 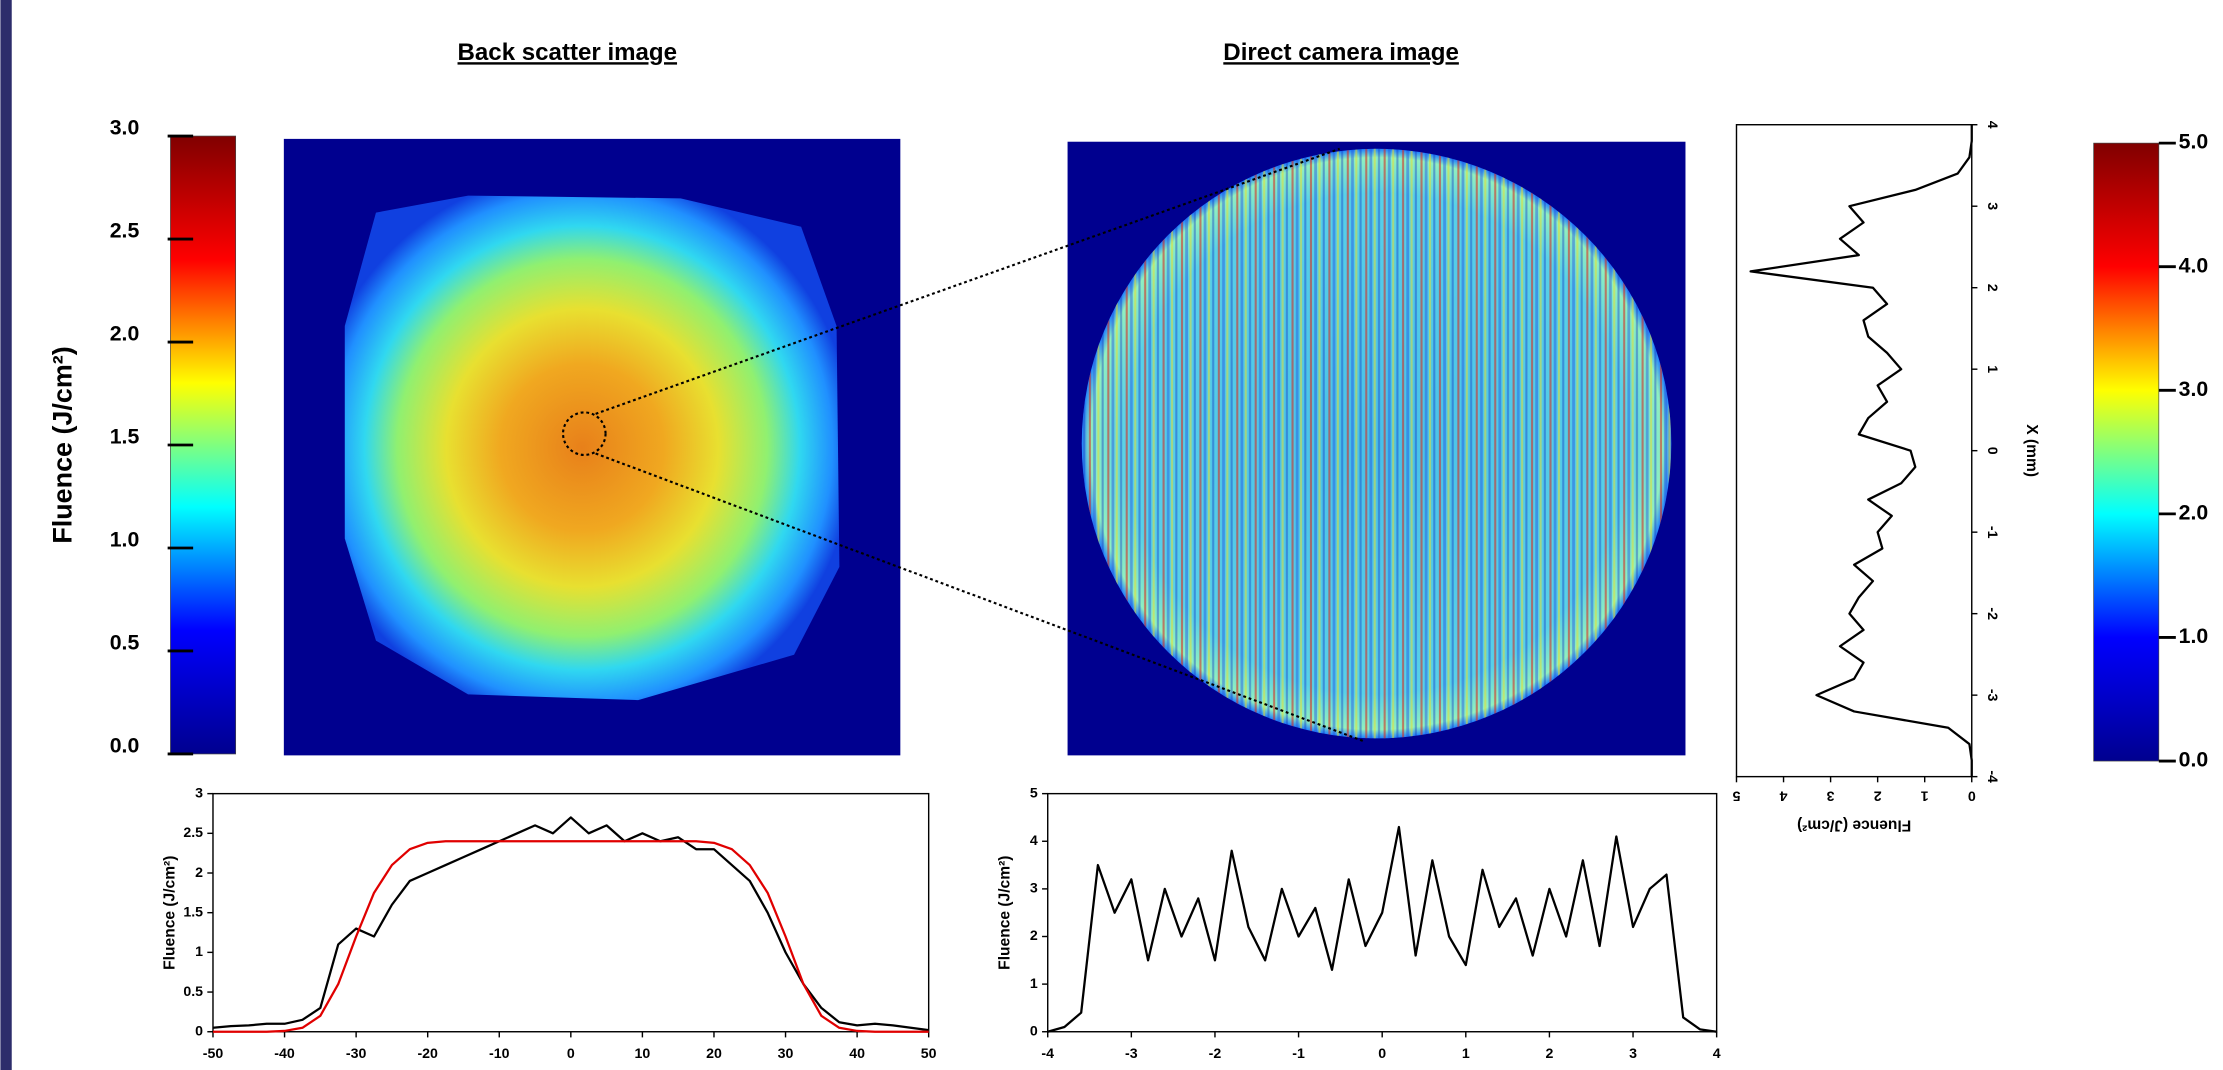 I want to click on tick-label: -30, so click(x=356, y=1054).